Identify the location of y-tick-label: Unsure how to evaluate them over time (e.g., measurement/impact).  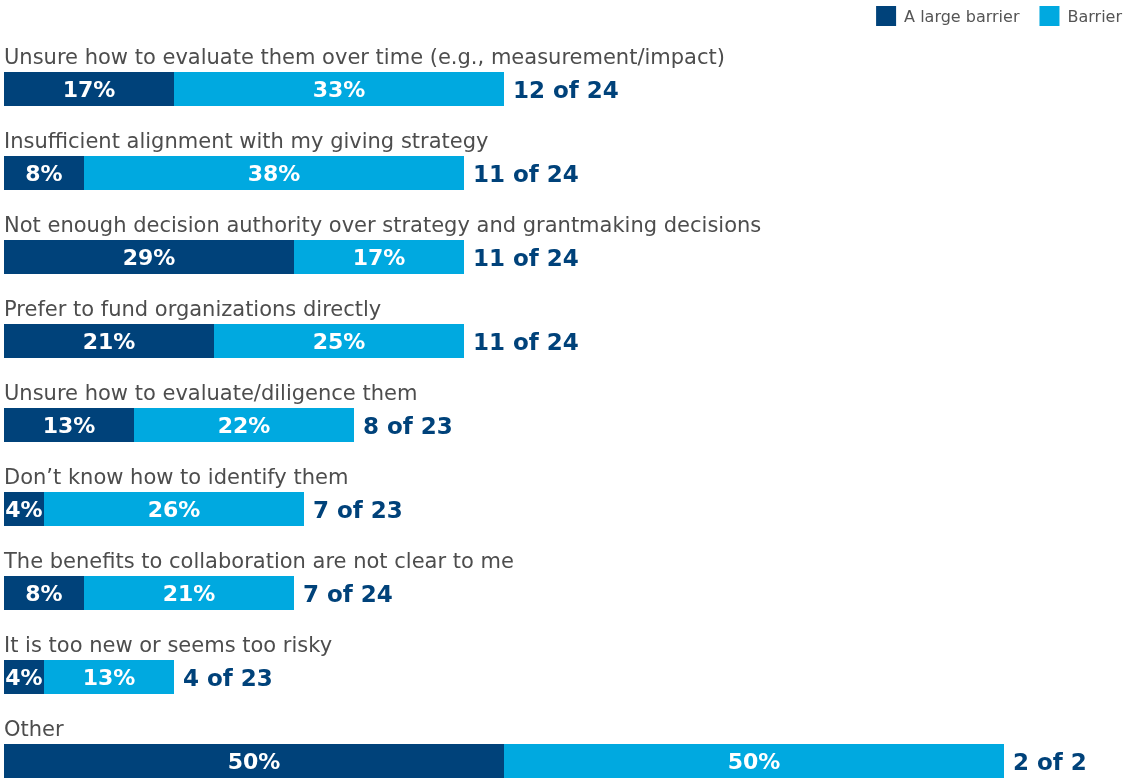
(364, 57).